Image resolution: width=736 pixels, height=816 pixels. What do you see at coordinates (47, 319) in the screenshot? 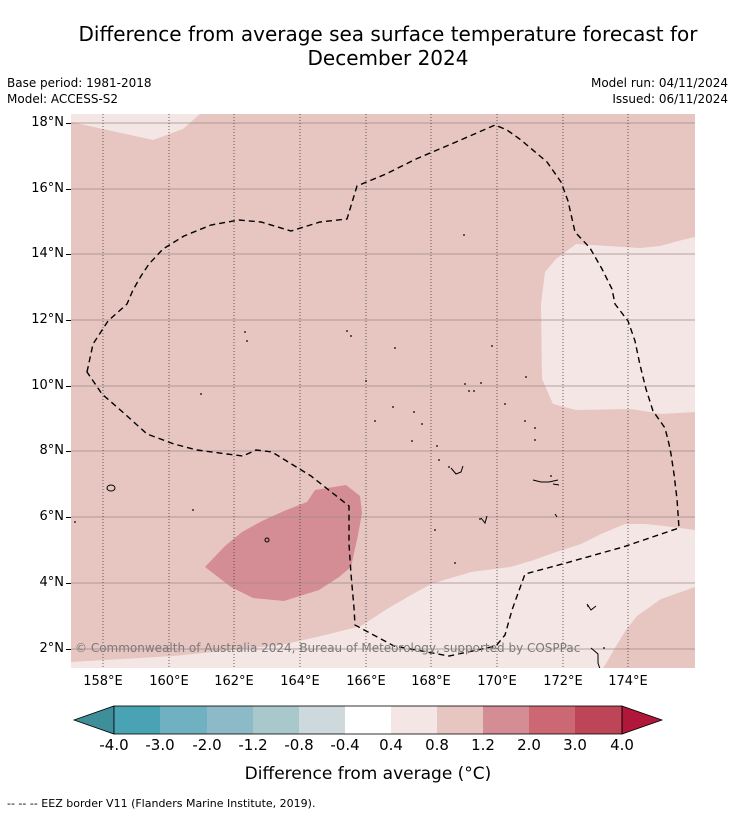
I see `lat-label-12n: 12°N` at bounding box center [47, 319].